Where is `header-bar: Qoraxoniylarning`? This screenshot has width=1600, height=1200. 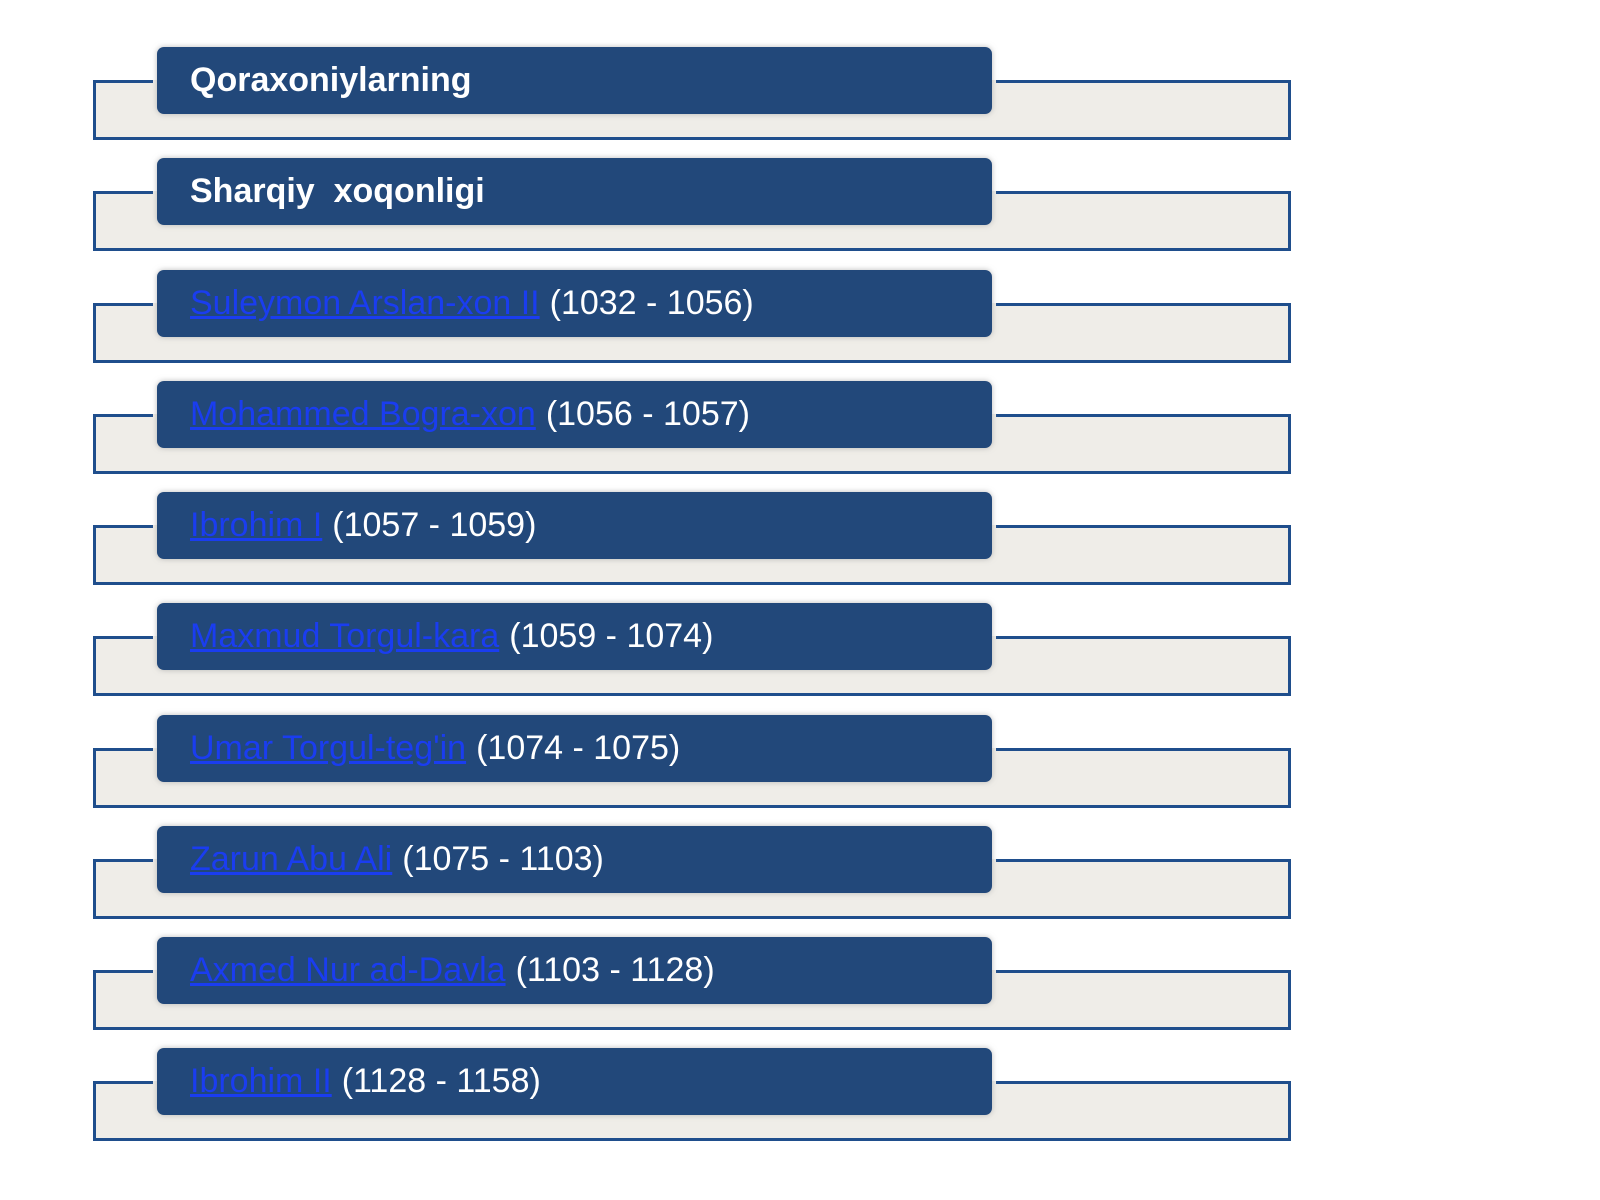 header-bar: Qoraxoniylarning is located at coordinates (574, 80).